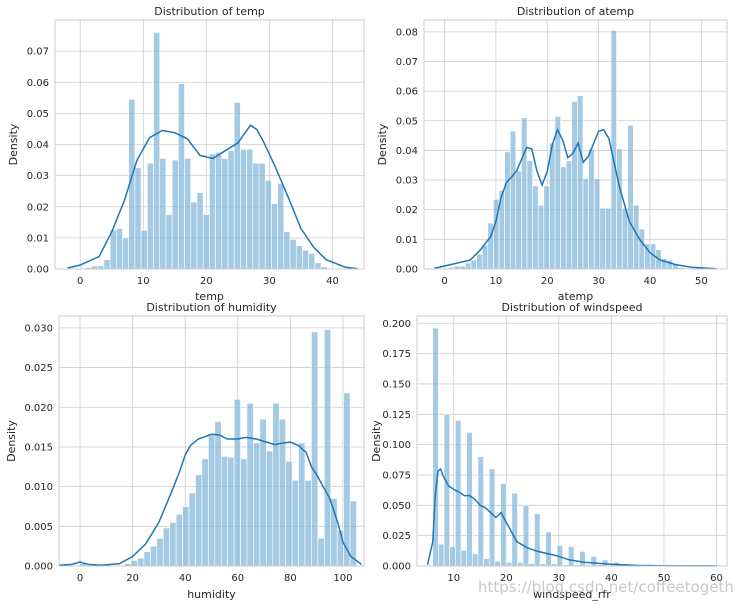  Describe the element at coordinates (342, 578) in the screenshot. I see `x-tick-label: 100` at that location.